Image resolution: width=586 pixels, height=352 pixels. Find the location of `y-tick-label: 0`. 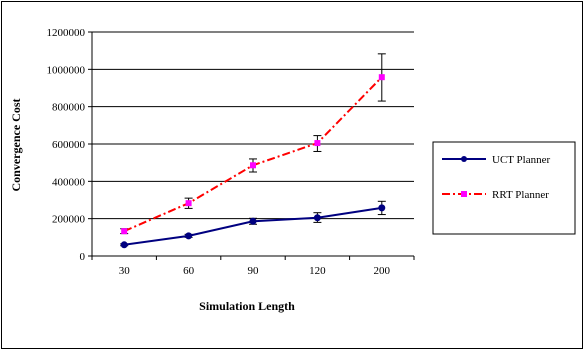

y-tick-label: 0 is located at coordinates (83, 257).